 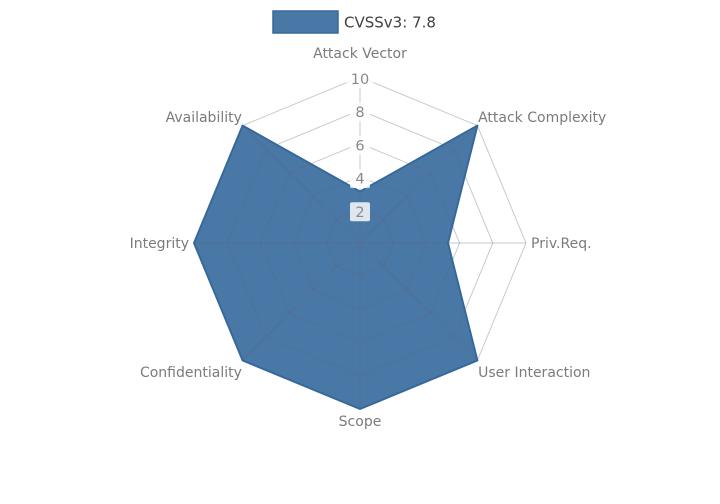 I want to click on radar-grid-ring, so click(x=360, y=243).